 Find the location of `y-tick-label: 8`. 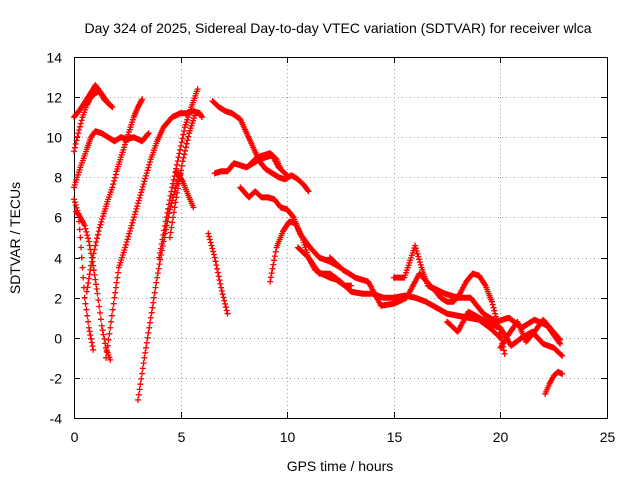

y-tick-label: 8 is located at coordinates (58, 178).